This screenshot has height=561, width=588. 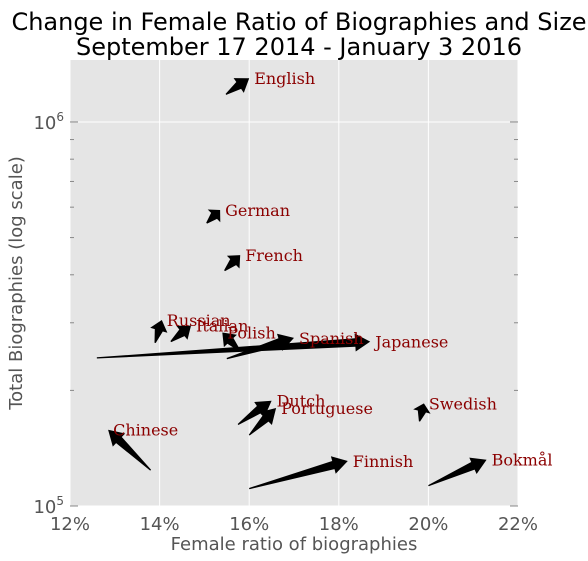 I want to click on x-tick-label: 22%, so click(x=518, y=524).